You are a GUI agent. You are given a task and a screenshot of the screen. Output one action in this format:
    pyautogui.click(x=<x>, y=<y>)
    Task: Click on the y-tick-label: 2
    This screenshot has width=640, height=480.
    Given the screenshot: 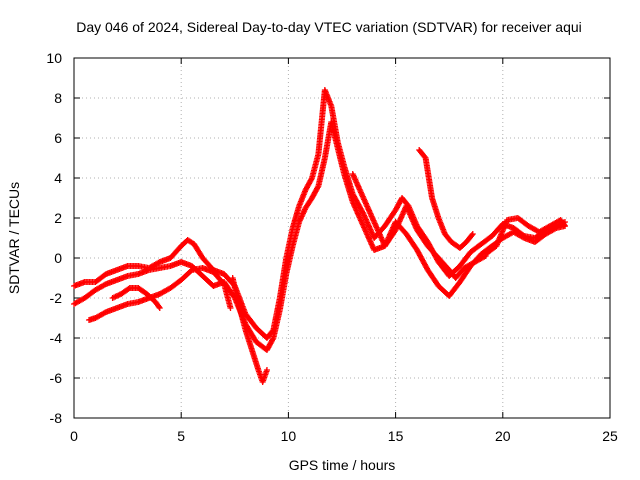 What is the action you would take?
    pyautogui.click(x=58, y=218)
    